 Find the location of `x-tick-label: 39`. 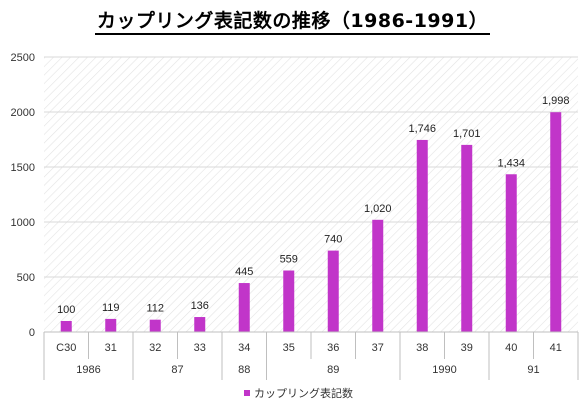

x-tick-label: 39 is located at coordinates (467, 348).